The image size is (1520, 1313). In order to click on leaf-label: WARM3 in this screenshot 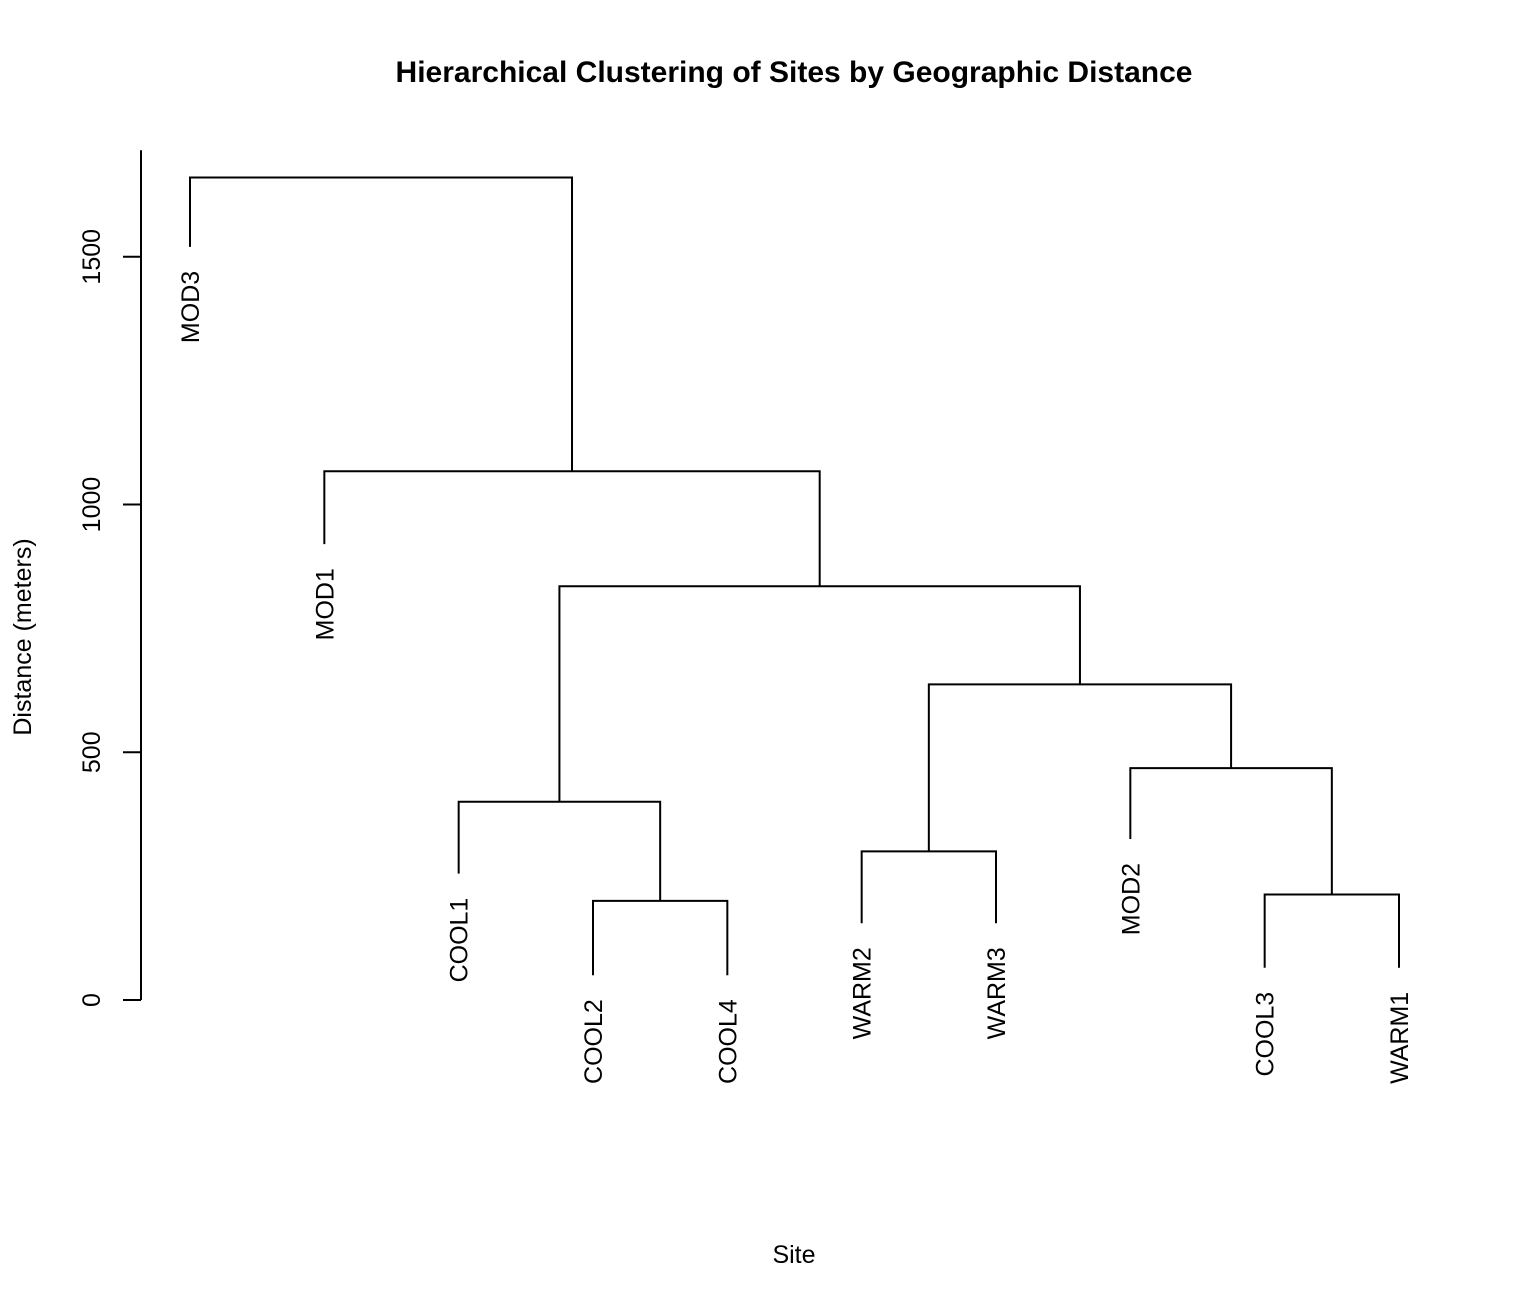, I will do `click(997, 993)`.